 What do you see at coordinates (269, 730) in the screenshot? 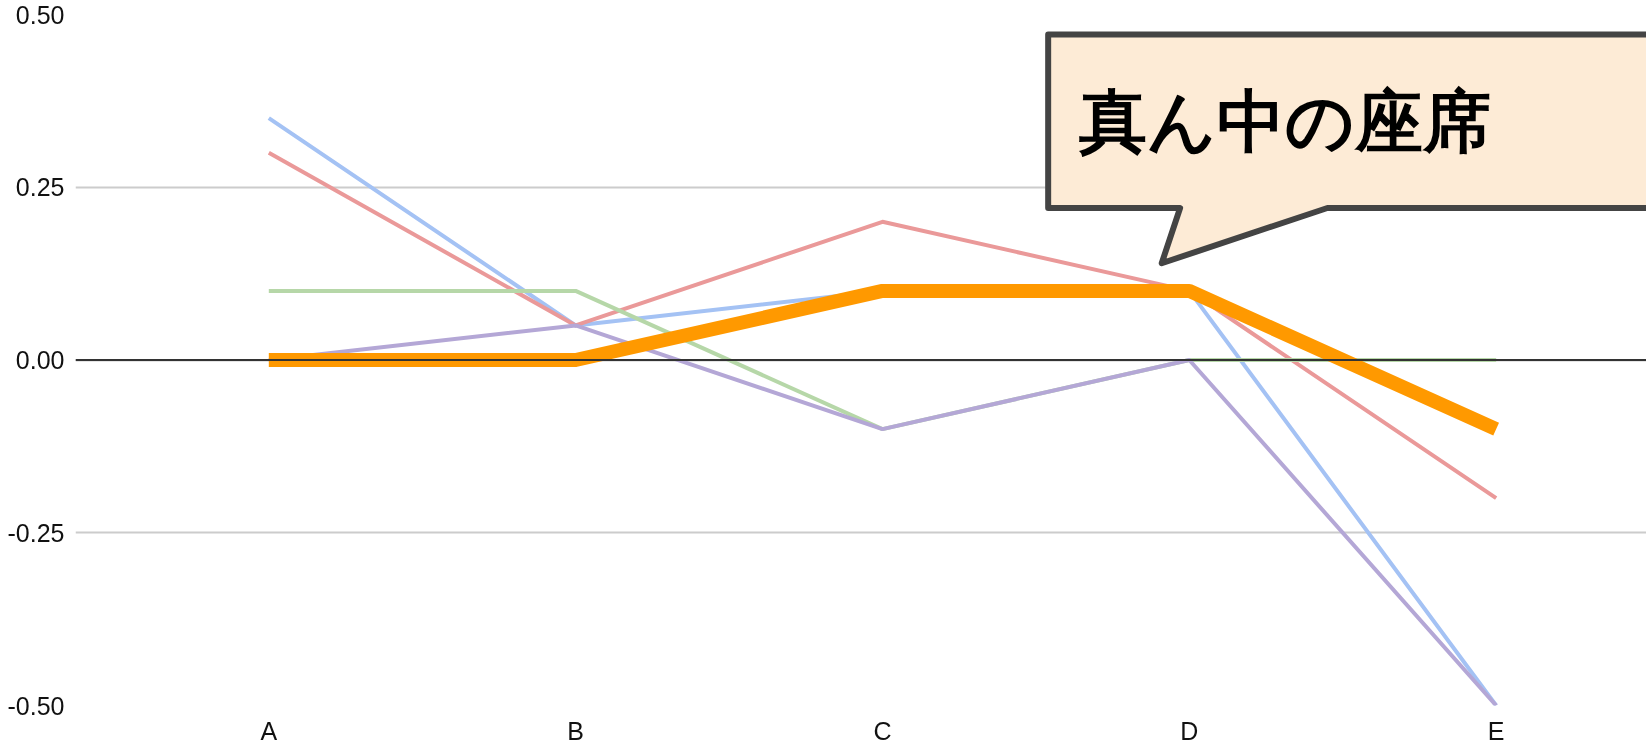
I see `x-tick-label: A` at bounding box center [269, 730].